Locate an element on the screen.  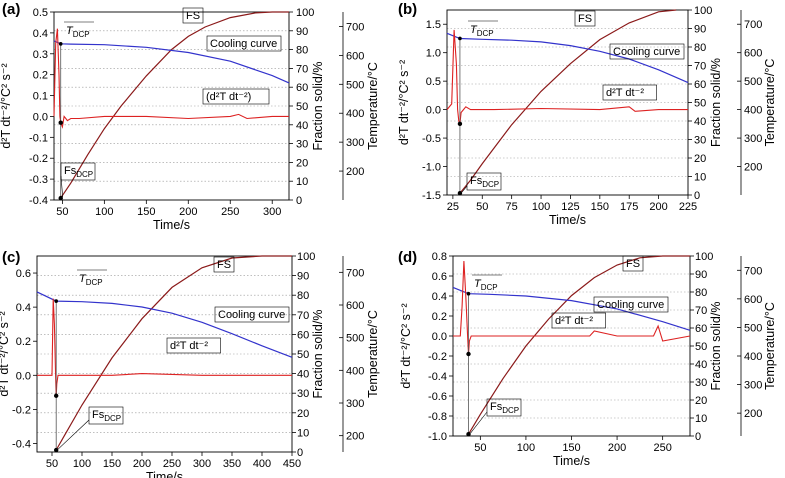
x-tick-label: 450 is located at coordinates (292, 464).